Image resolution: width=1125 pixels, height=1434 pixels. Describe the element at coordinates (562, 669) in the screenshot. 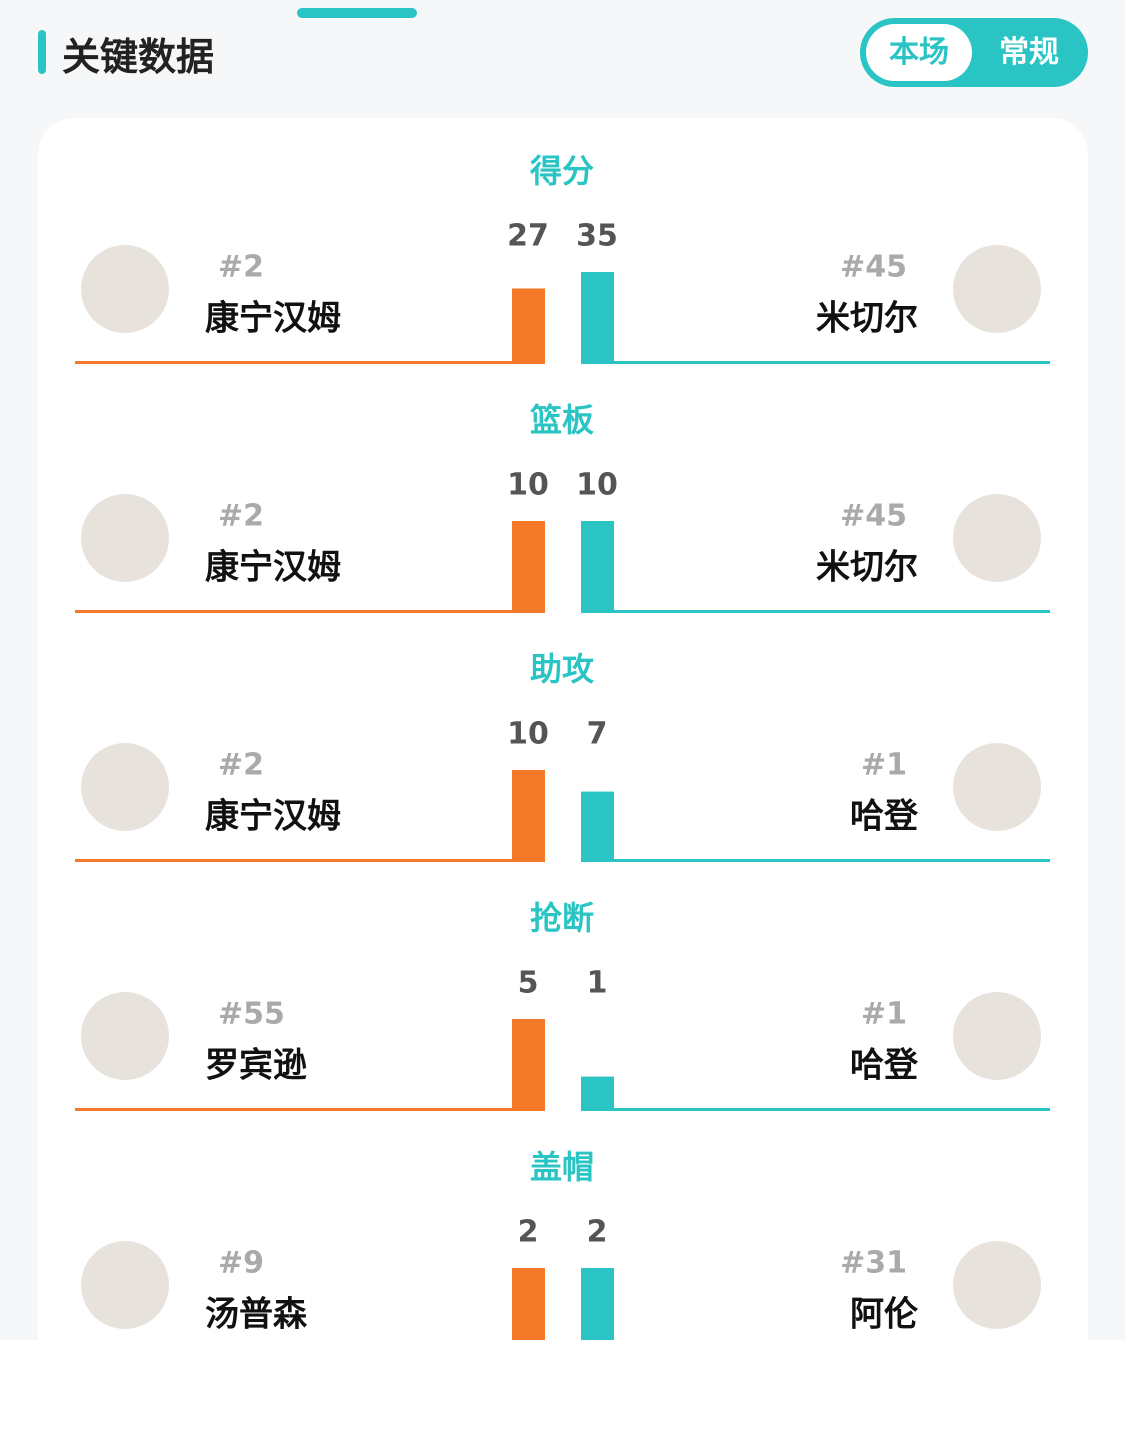

I see `stat-label: 助攻` at that location.